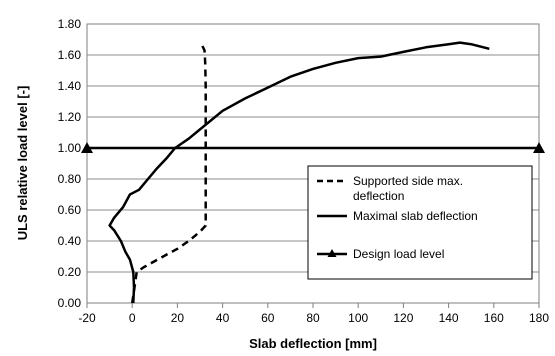 This screenshot has width=555, height=356. What do you see at coordinates (87, 318) in the screenshot?
I see `x-tick-label: -20` at bounding box center [87, 318].